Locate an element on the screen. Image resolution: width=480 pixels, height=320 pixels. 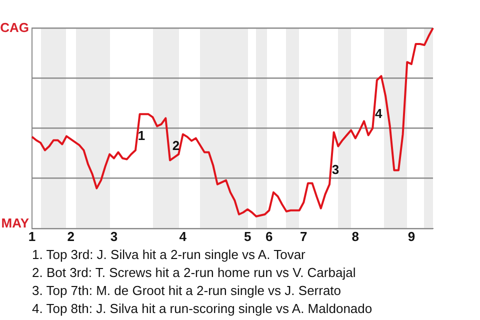
x-tick-label: 3 is located at coordinates (114, 236).